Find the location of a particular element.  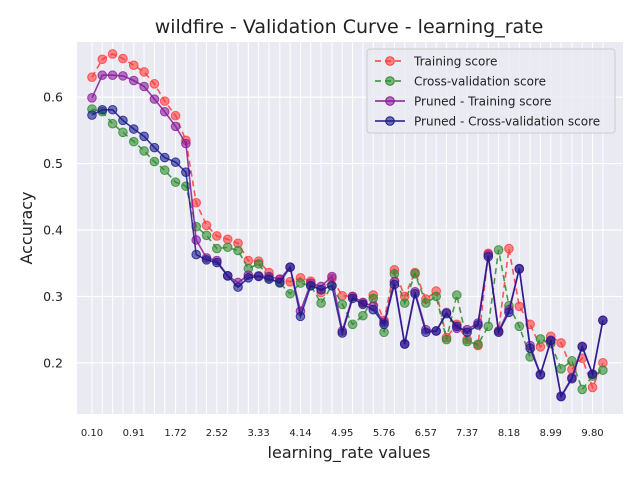

y-axis-label: Accuracy is located at coordinates (26, 227).